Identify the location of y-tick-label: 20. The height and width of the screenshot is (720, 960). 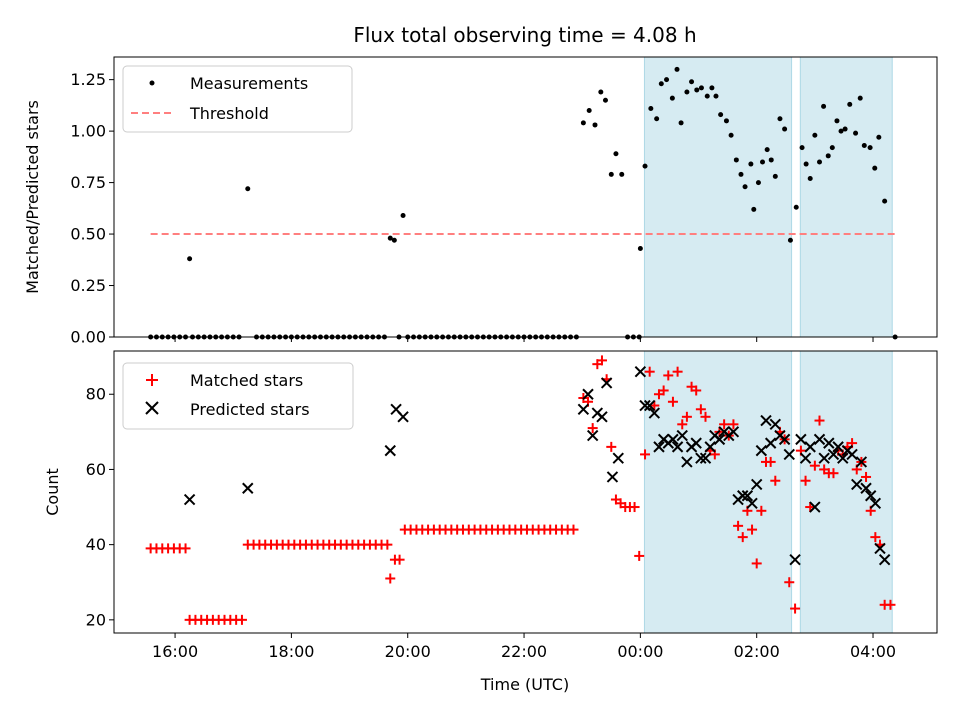
(96, 619).